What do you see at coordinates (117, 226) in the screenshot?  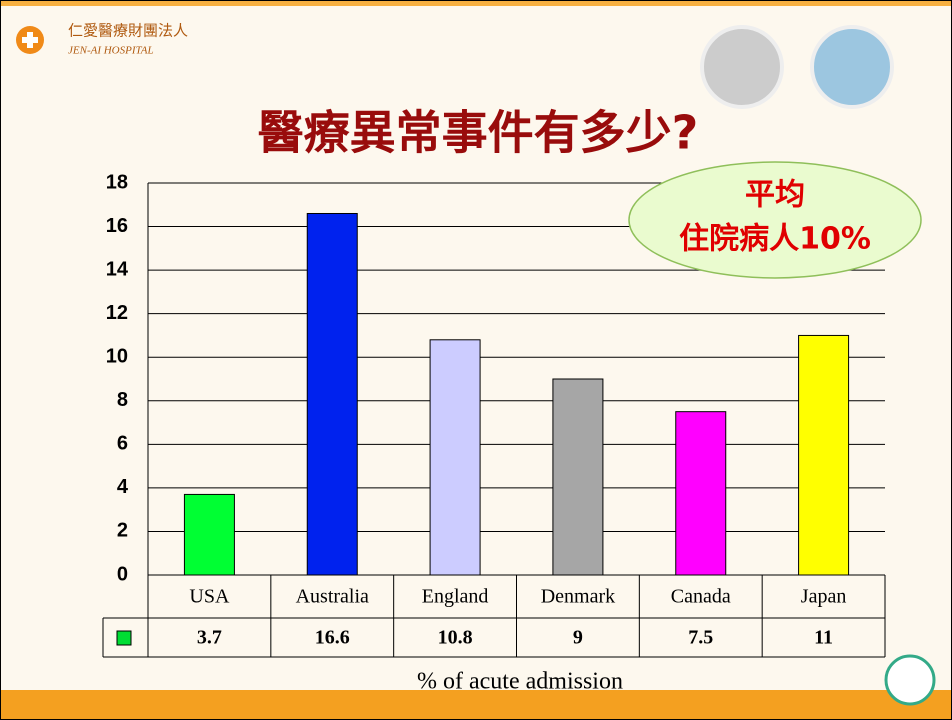 I see `y-tick-label: 16` at bounding box center [117, 226].